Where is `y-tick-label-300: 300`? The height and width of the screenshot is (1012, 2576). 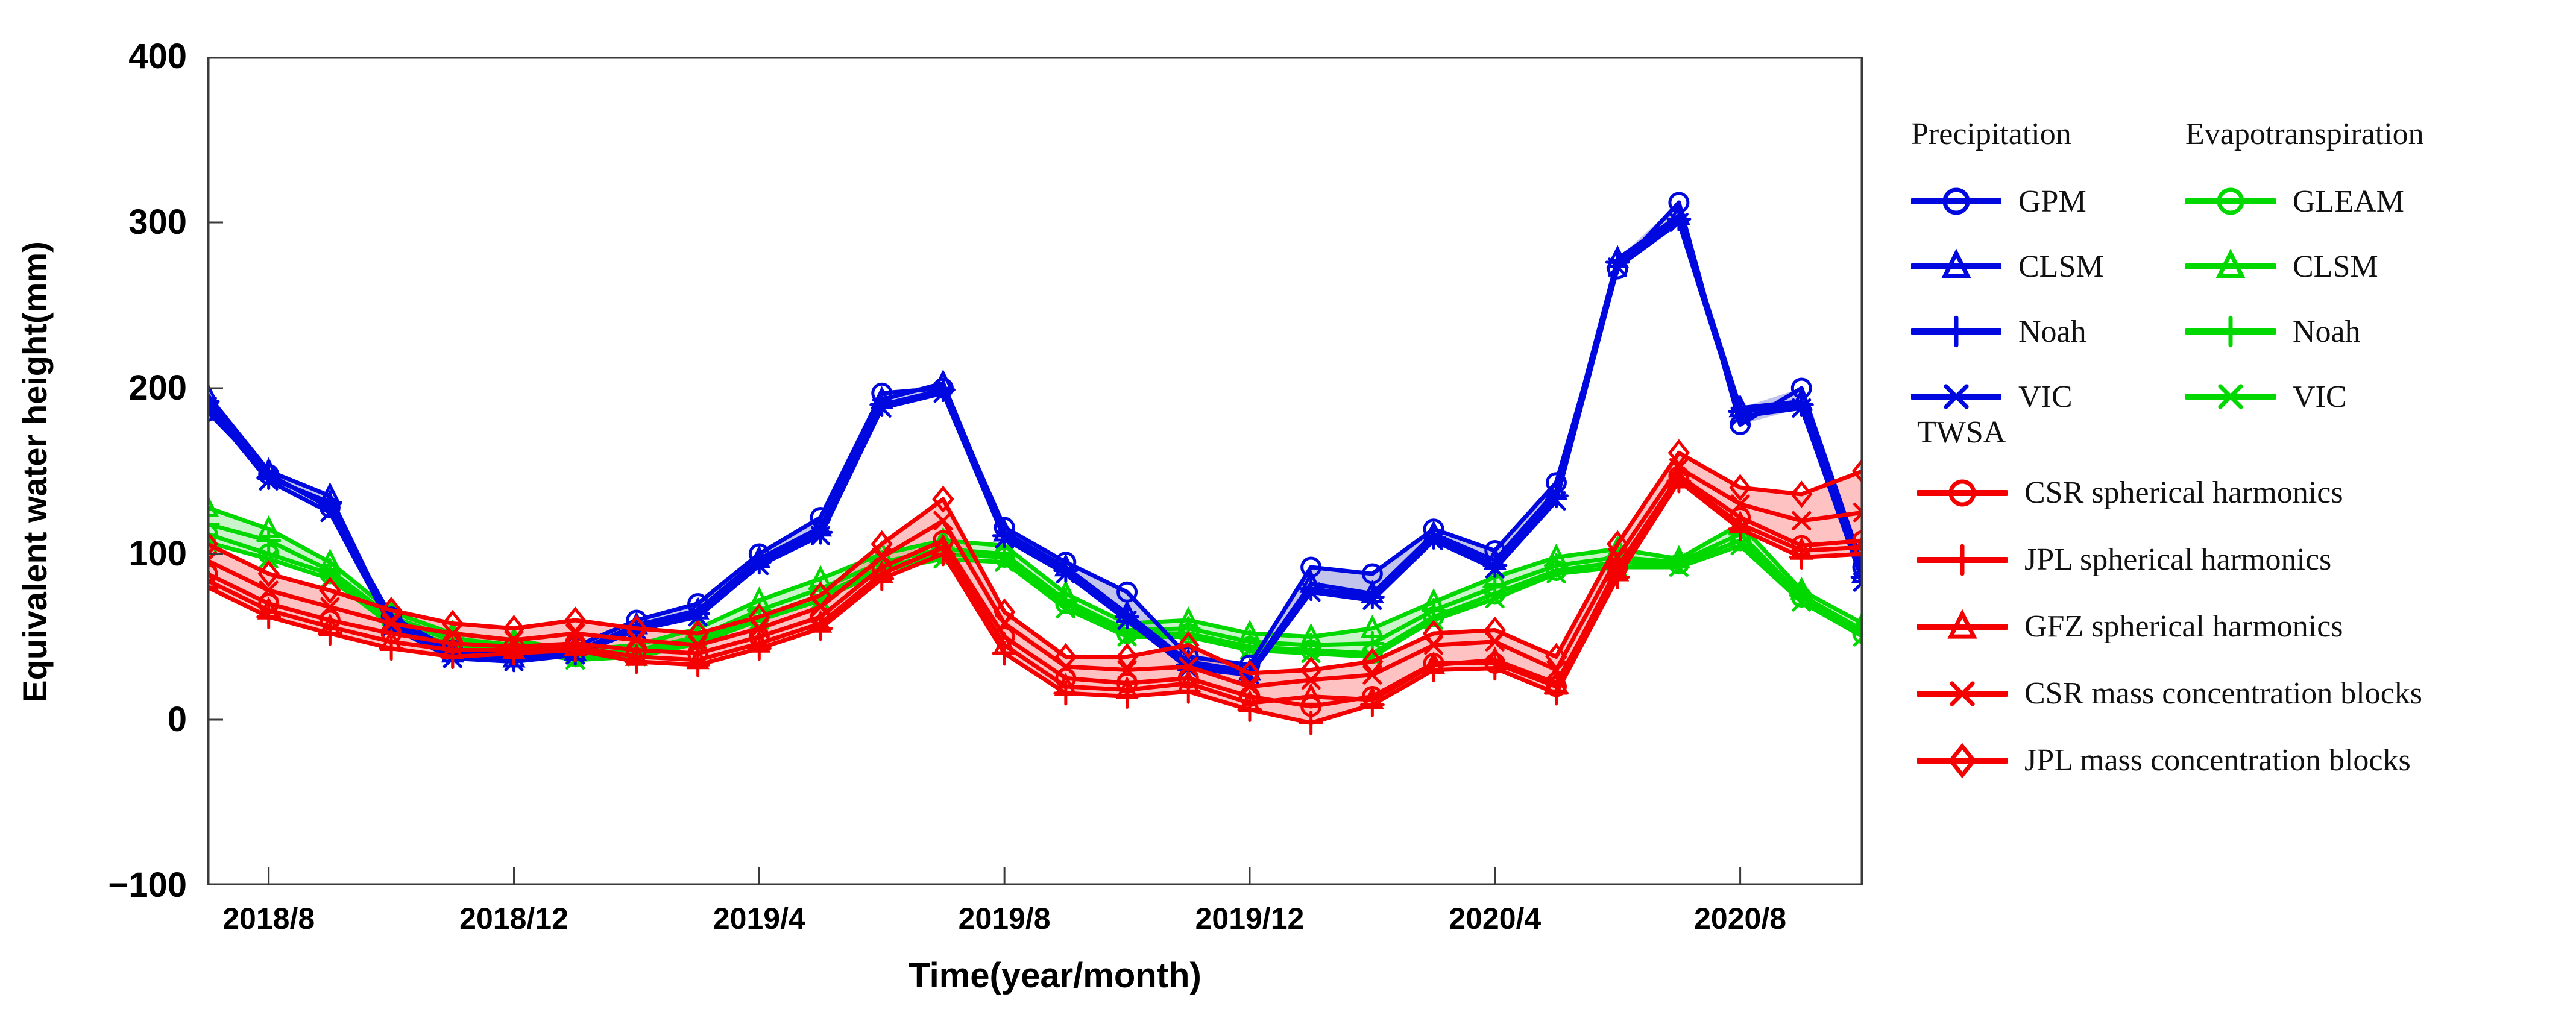 y-tick-label-300: 300 is located at coordinates (157, 222).